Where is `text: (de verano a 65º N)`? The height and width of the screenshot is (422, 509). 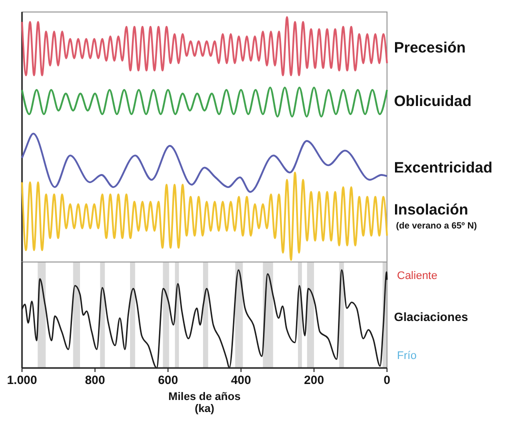
text: (de verano a 65º N) is located at coordinates (436, 225).